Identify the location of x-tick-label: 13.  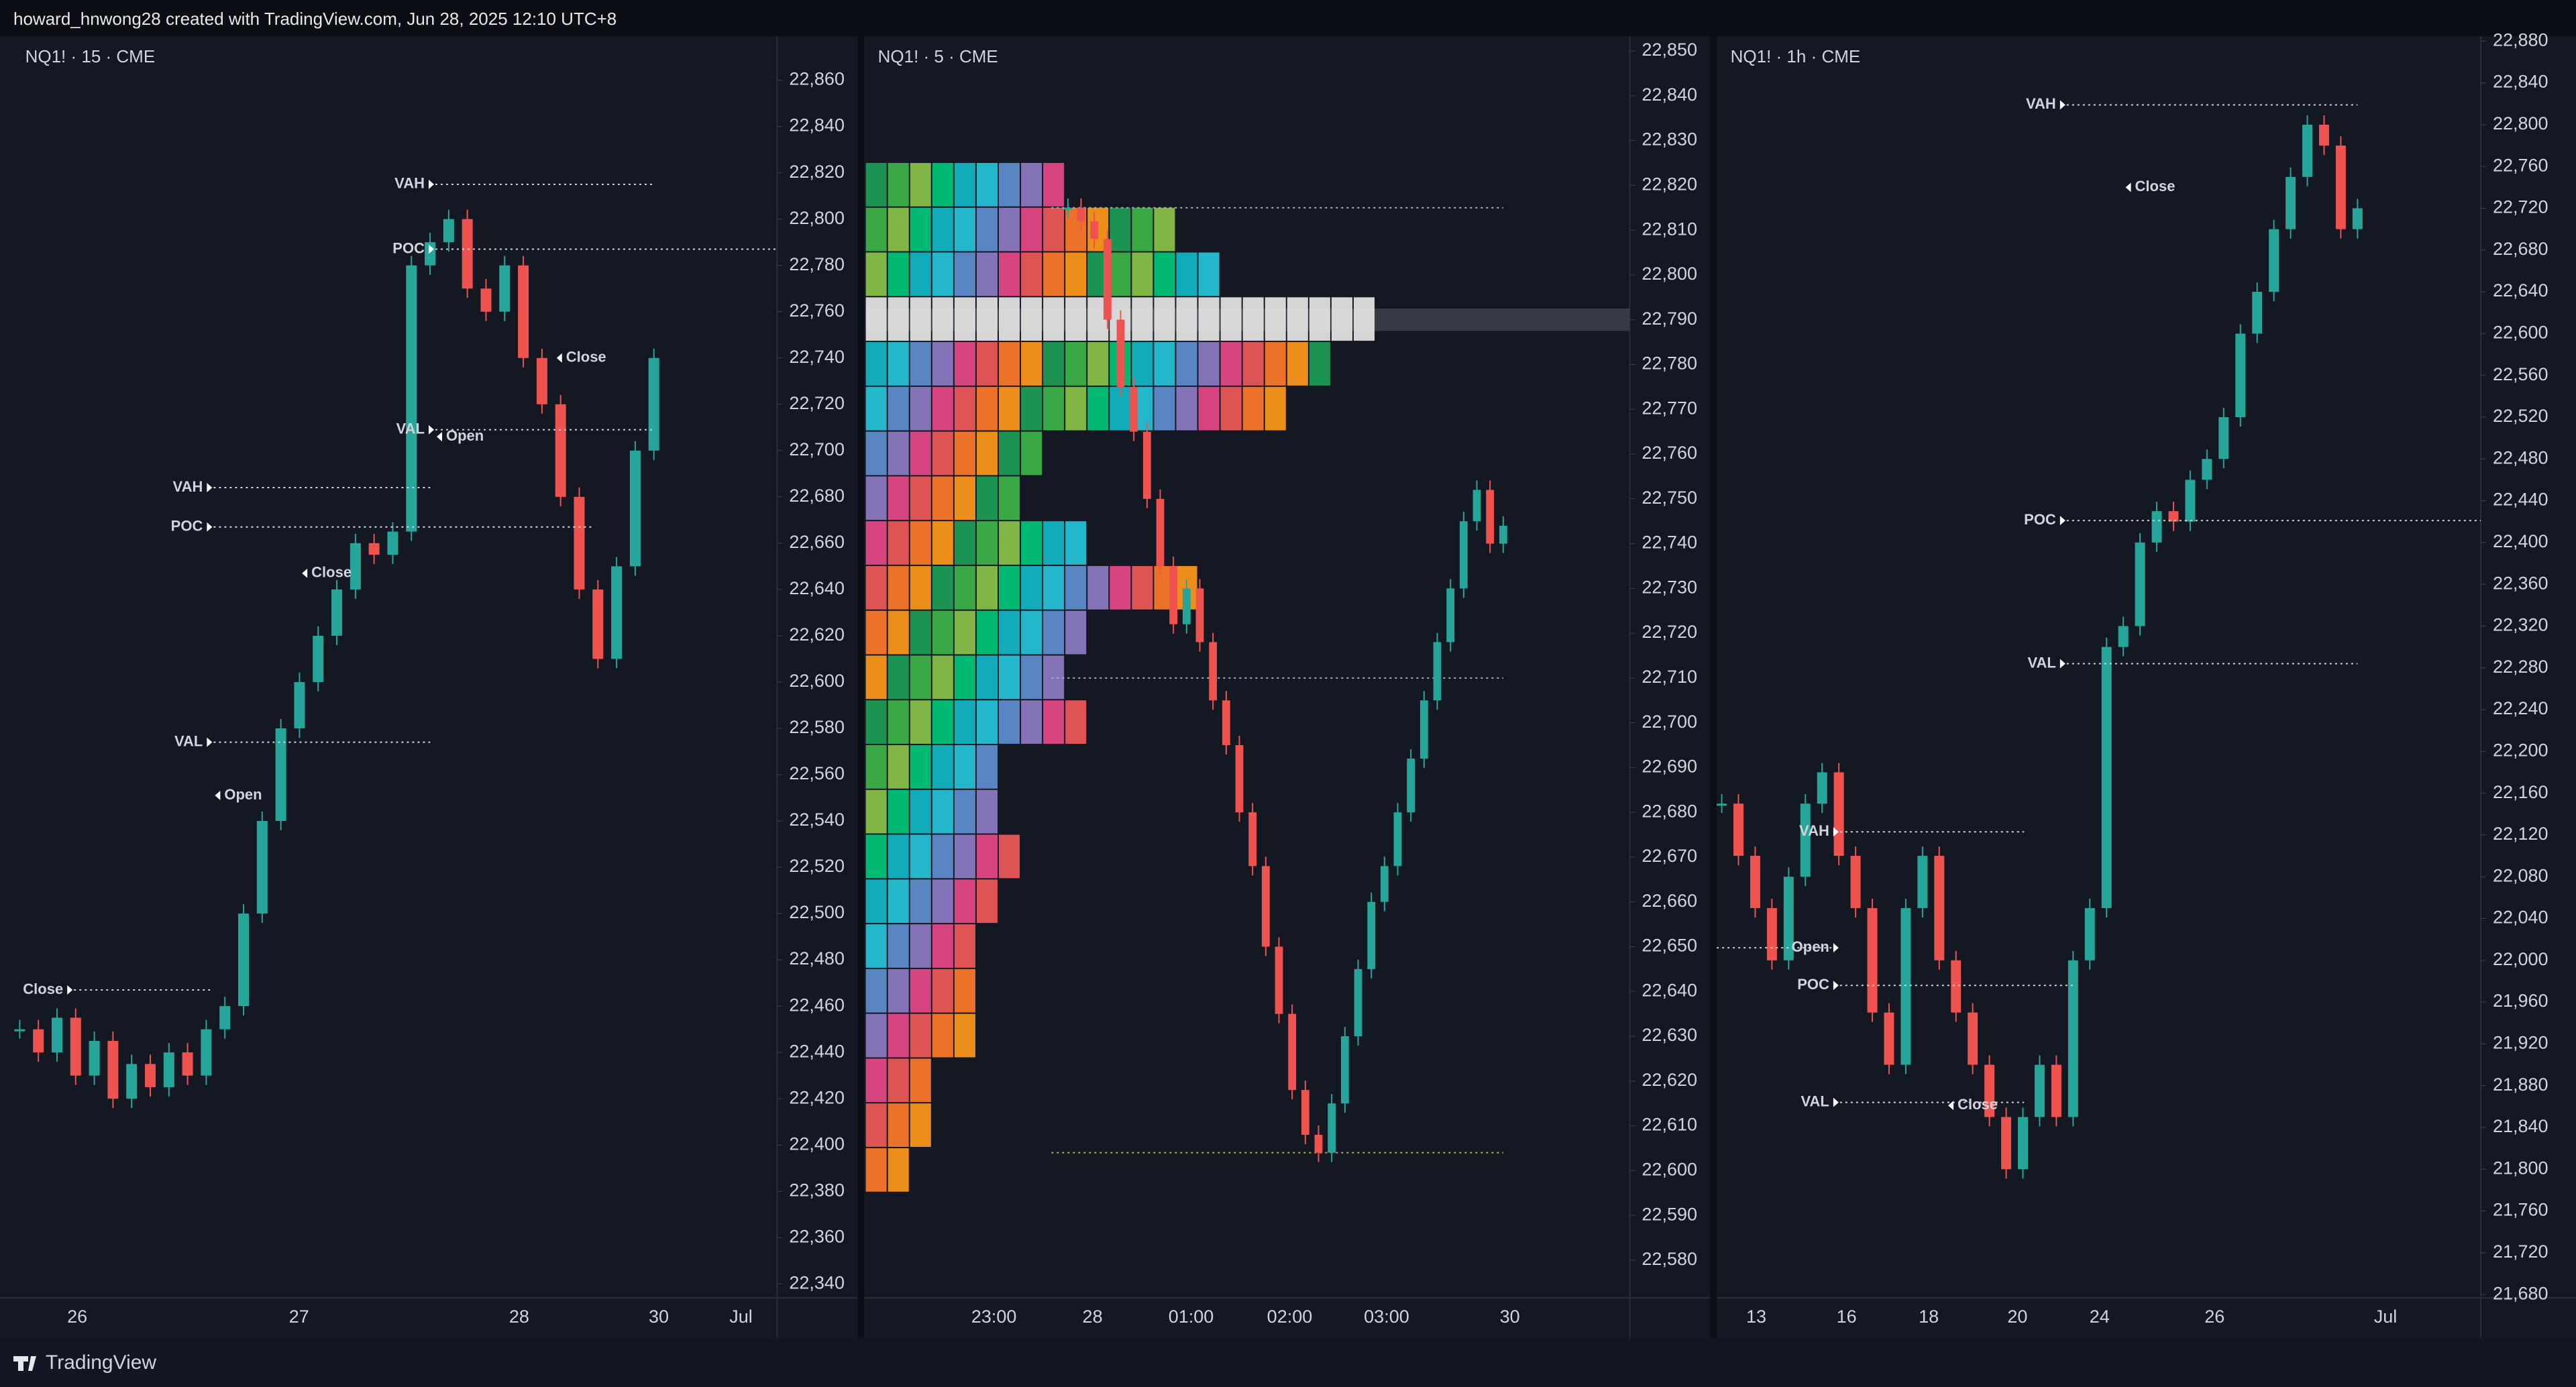
(1756, 1317).